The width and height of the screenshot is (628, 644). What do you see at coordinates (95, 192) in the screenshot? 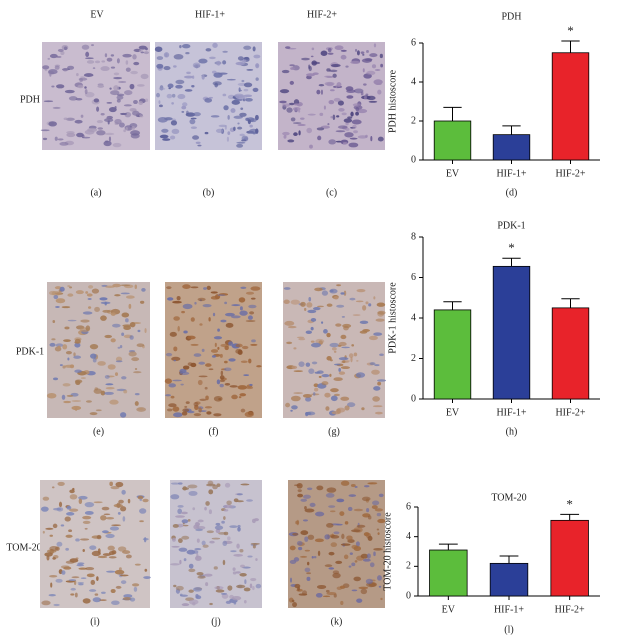
I see `panel-label: (a)` at bounding box center [95, 192].